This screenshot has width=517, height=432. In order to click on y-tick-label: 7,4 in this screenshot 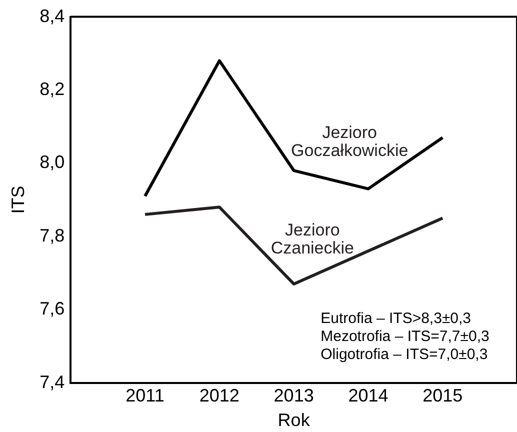, I will do `click(52, 382)`.